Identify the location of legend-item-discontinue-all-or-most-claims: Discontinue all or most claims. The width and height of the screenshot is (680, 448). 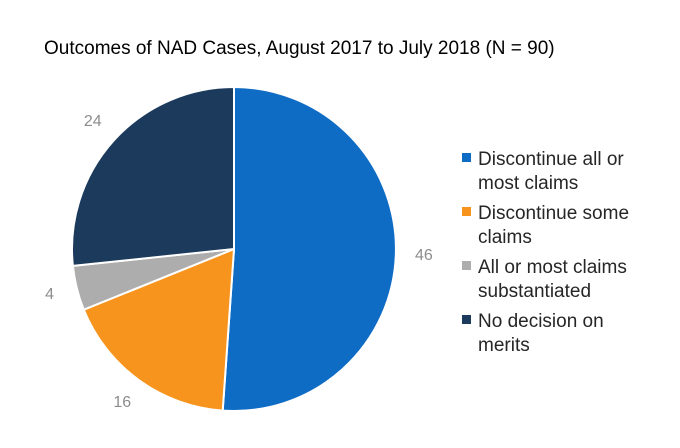
(543, 171).